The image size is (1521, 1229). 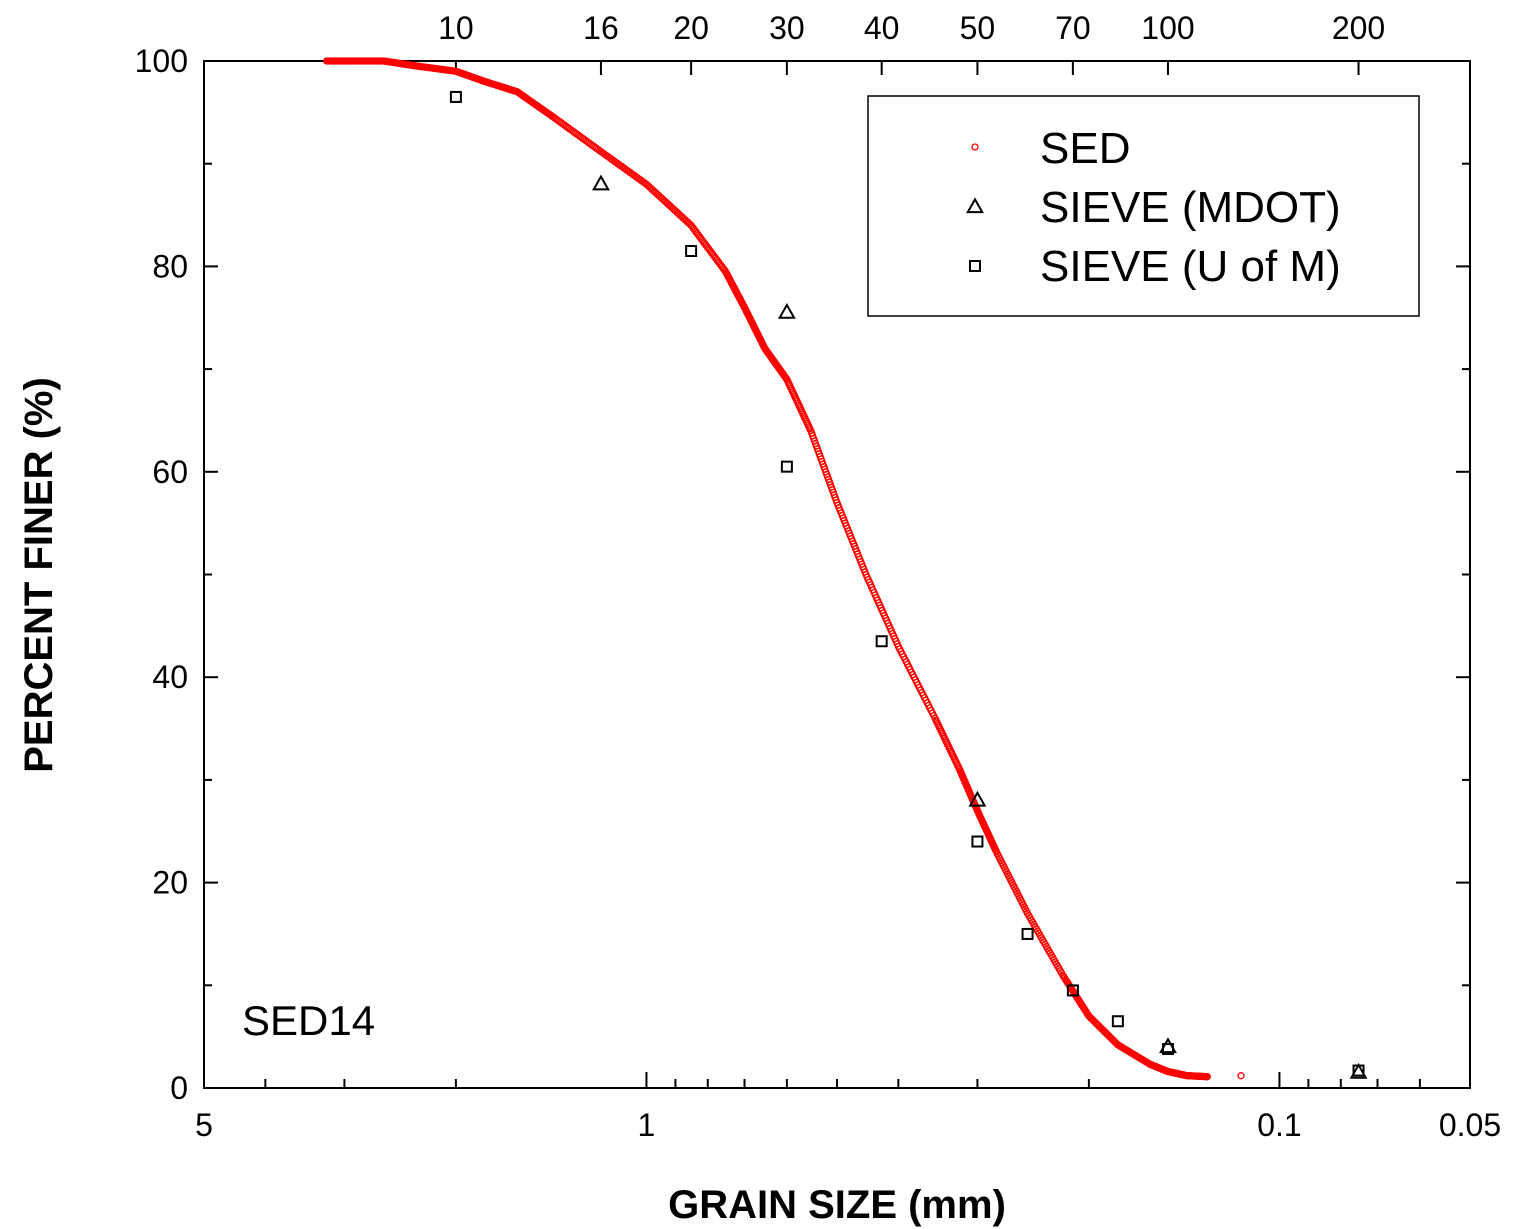 I want to click on y-tick-label: 80, so click(x=170, y=266).